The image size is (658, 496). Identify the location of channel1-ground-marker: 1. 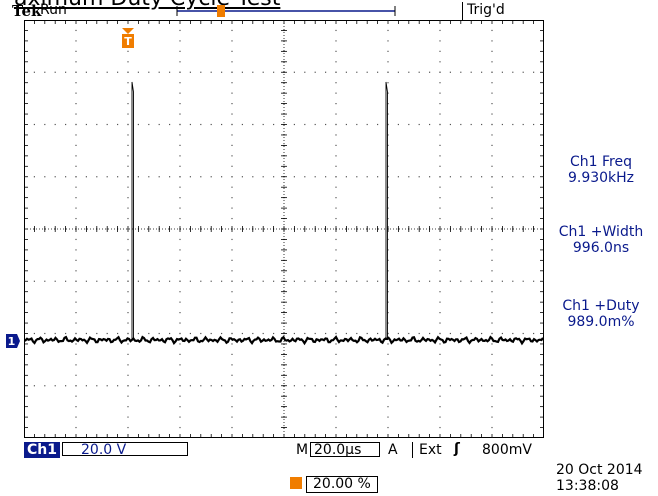
(13, 341).